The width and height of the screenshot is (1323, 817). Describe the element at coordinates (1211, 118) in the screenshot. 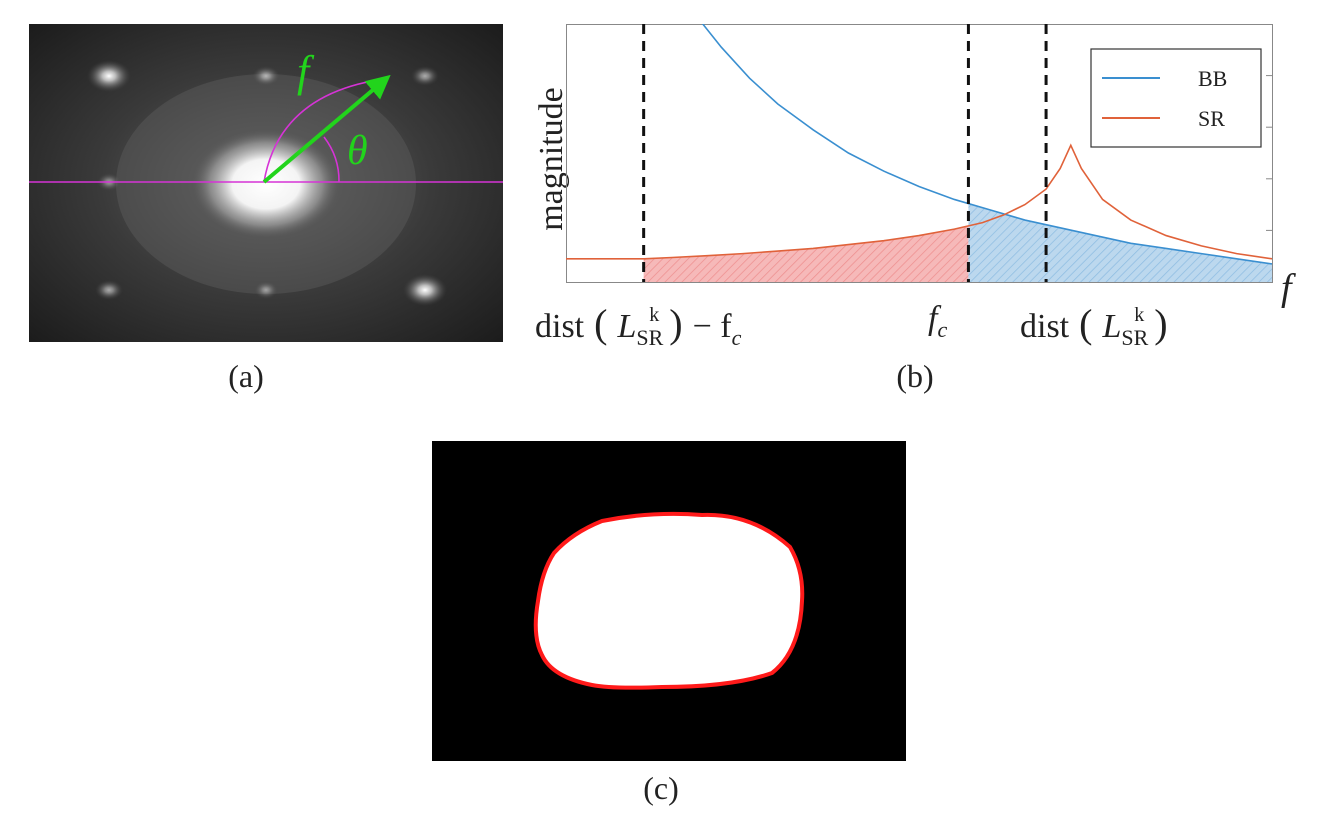

I see `legend-sr-label: SR` at that location.